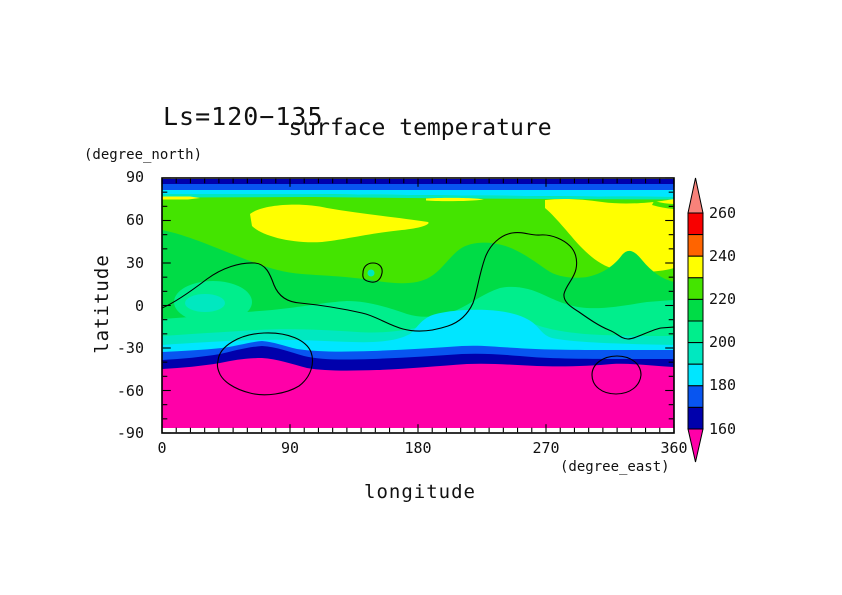 This screenshot has width=842, height=595. Describe the element at coordinates (723, 342) in the screenshot. I see `colorbar-label: 200` at that location.